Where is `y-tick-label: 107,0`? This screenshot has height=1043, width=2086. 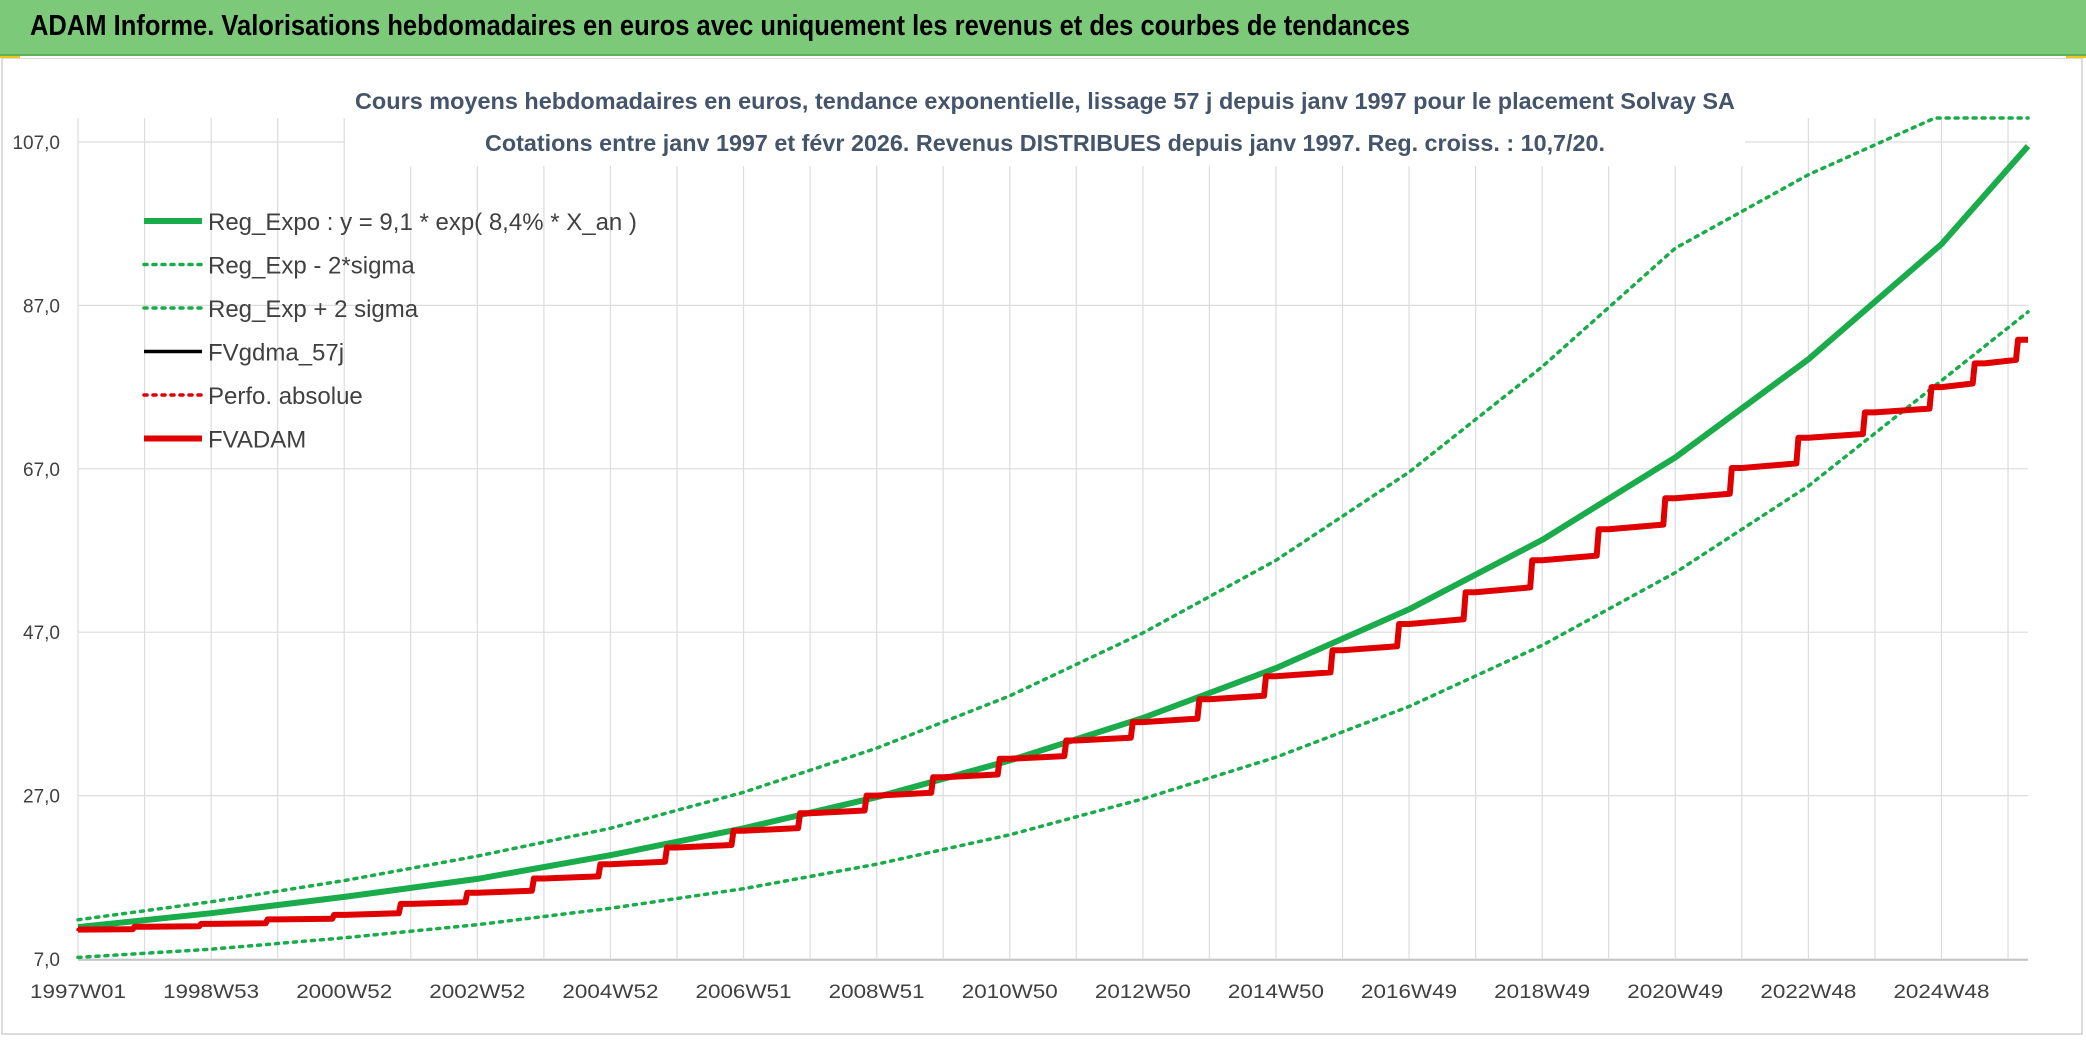 y-tick-label: 107,0 is located at coordinates (36, 143).